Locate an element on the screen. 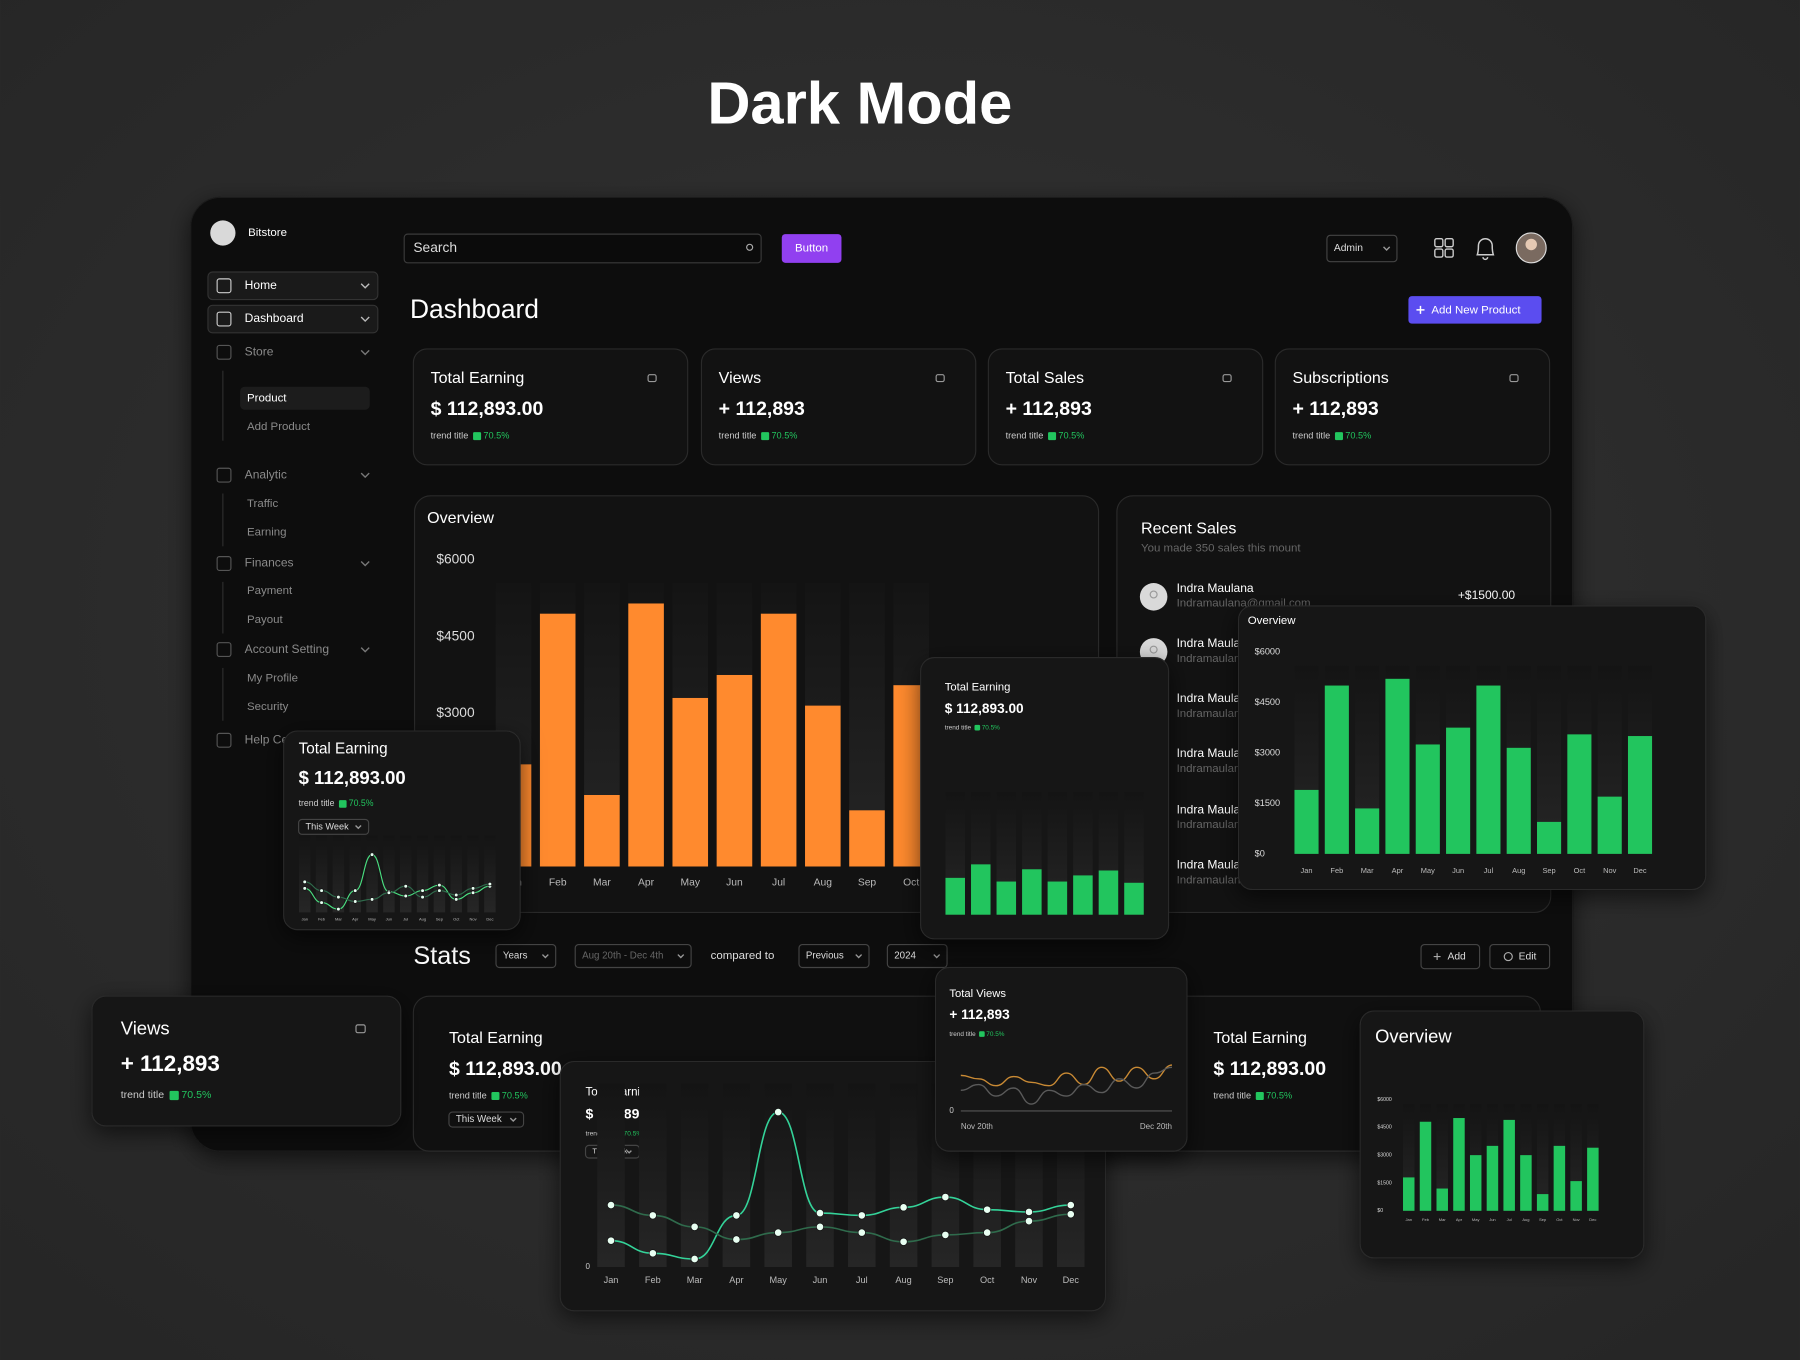  edit-button-label: Edit is located at coordinates (1528, 956).